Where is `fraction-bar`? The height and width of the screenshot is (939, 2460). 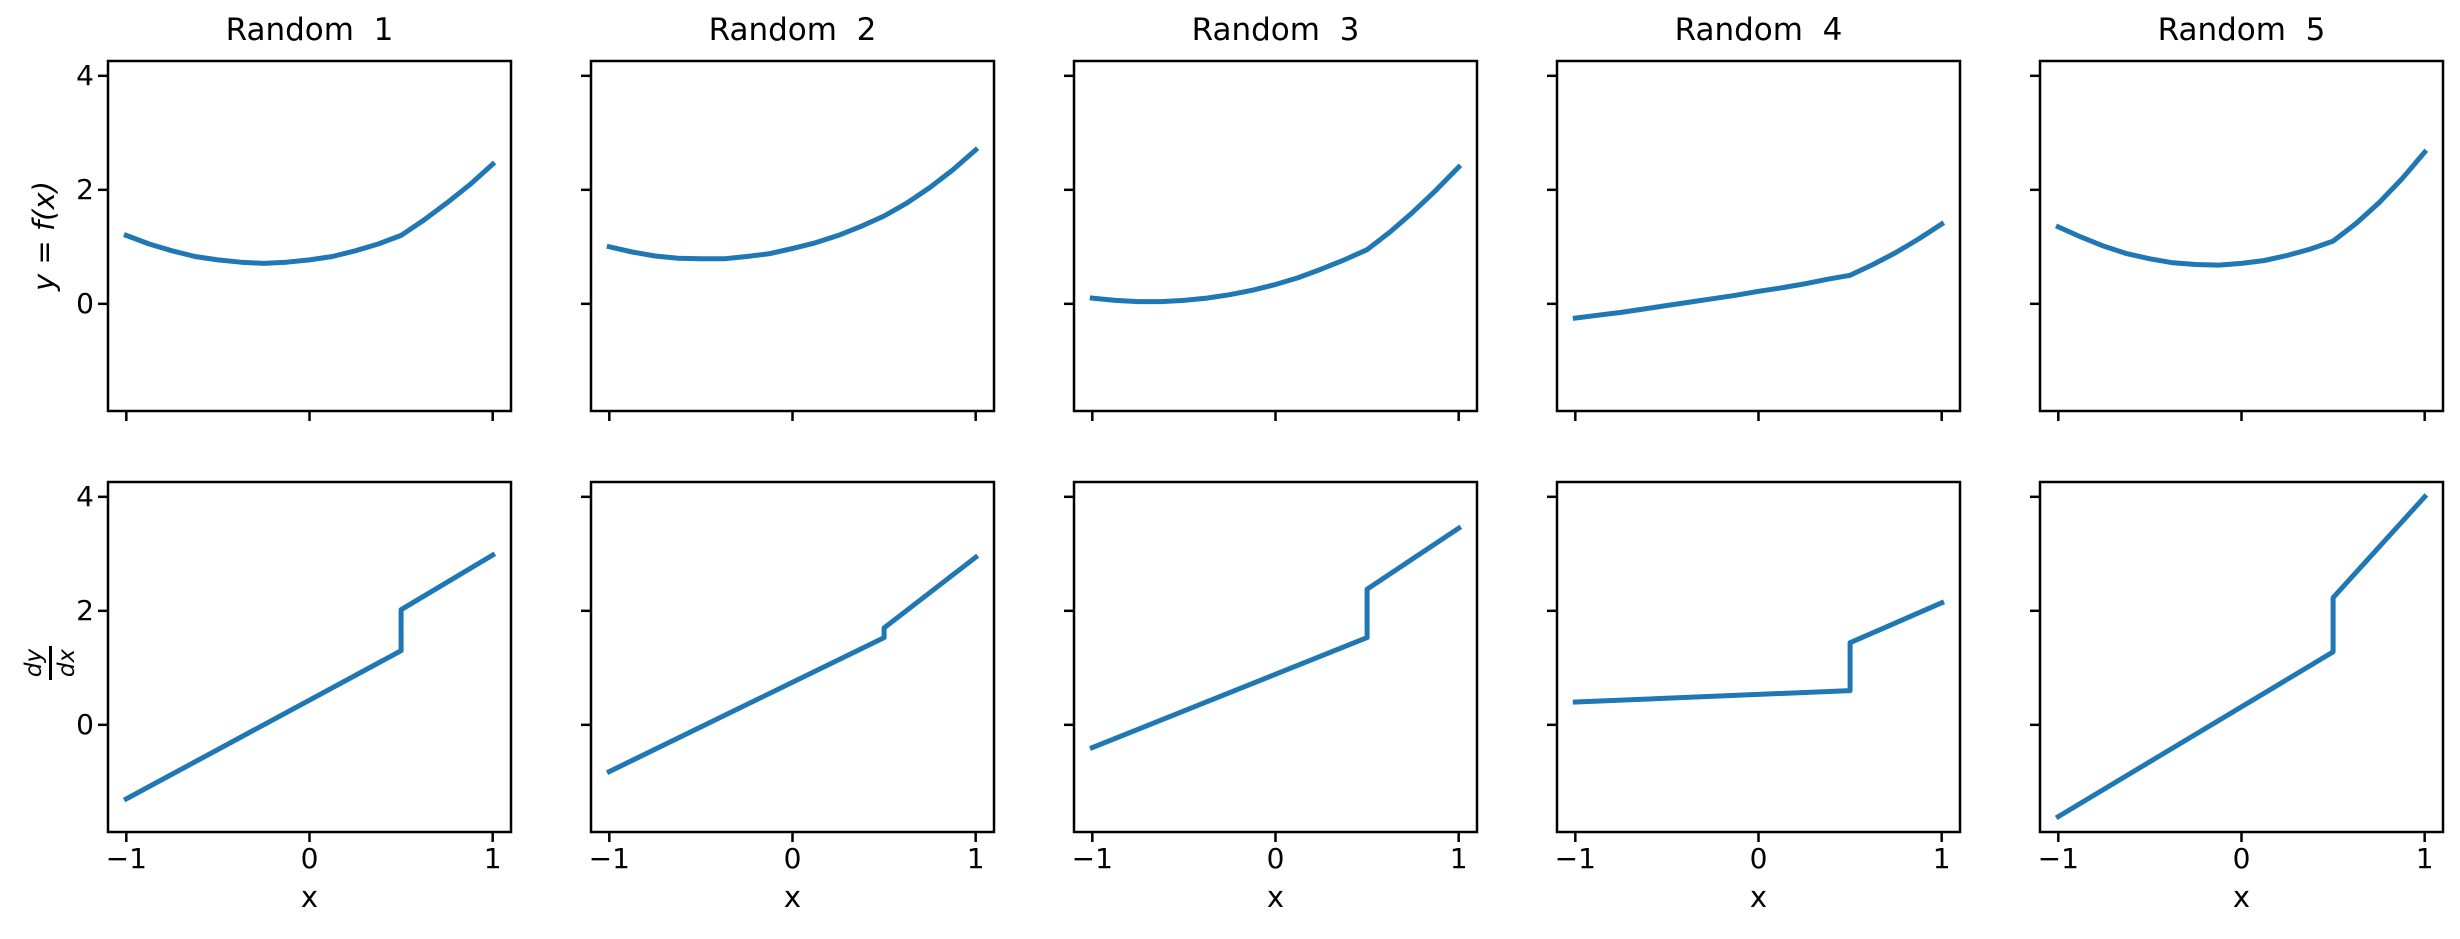 fraction-bar is located at coordinates (50, 663).